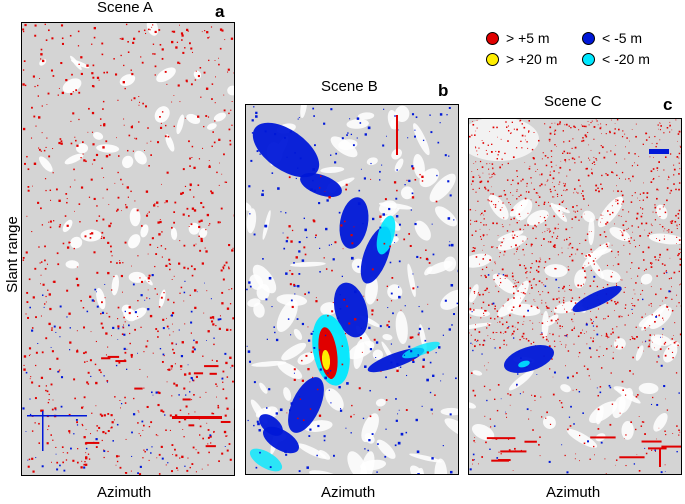 Image resolution: width=685 pixels, height=504 pixels. What do you see at coordinates (532, 59) in the screenshot?
I see `legend-label: > +20 m` at bounding box center [532, 59].